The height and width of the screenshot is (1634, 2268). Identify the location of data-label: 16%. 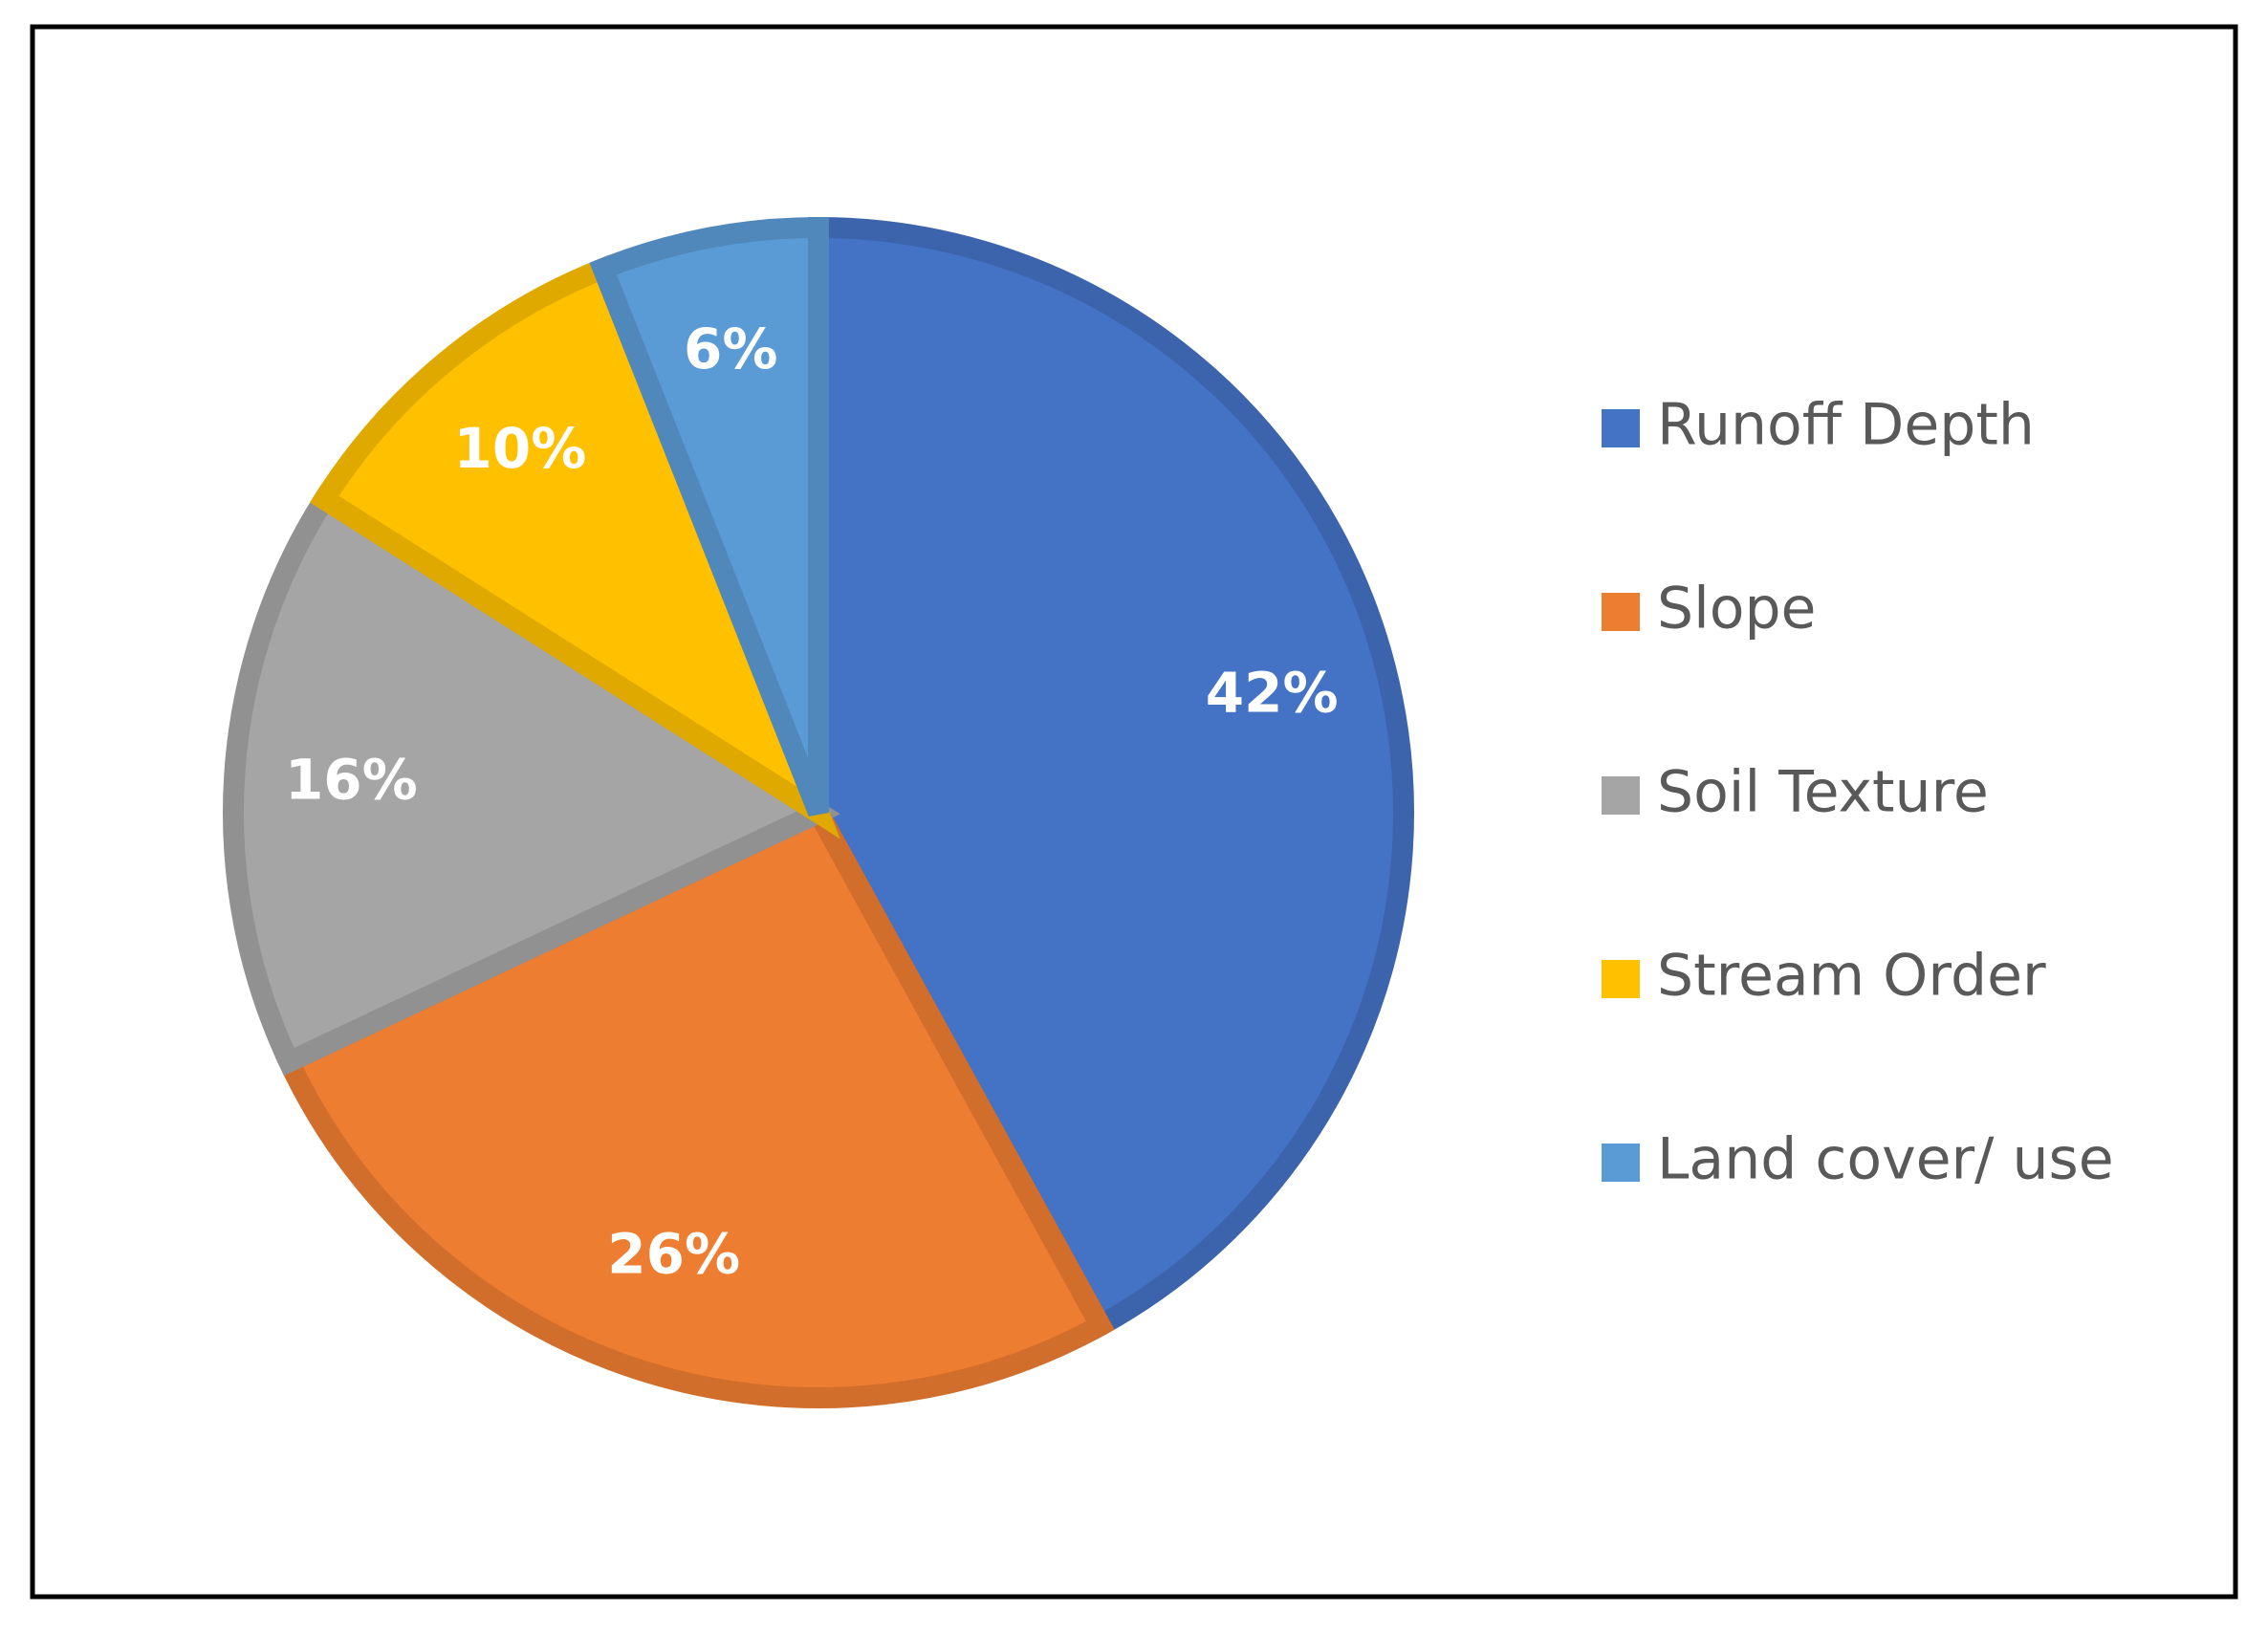
(352, 779).